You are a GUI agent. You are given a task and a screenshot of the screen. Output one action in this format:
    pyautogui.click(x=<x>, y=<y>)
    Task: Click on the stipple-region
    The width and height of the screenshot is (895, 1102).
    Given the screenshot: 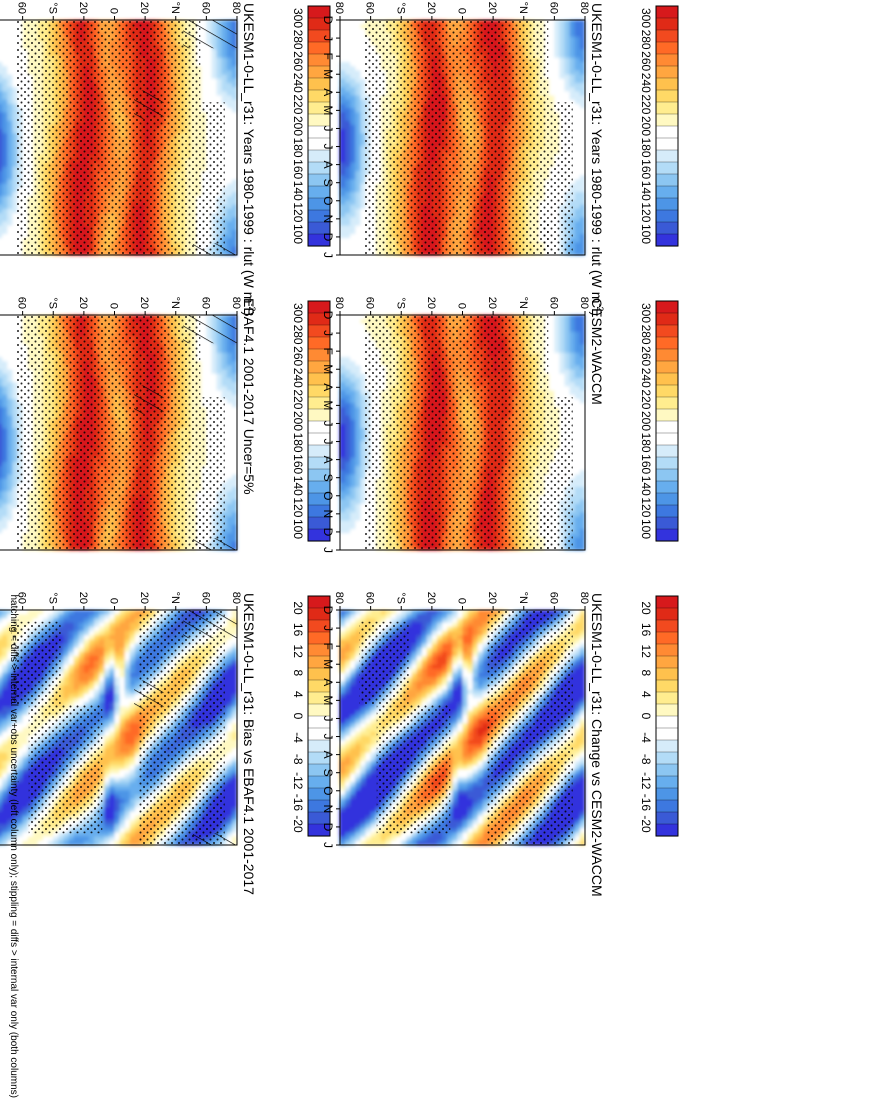 What is the action you would take?
    pyautogui.click(x=212, y=161)
    